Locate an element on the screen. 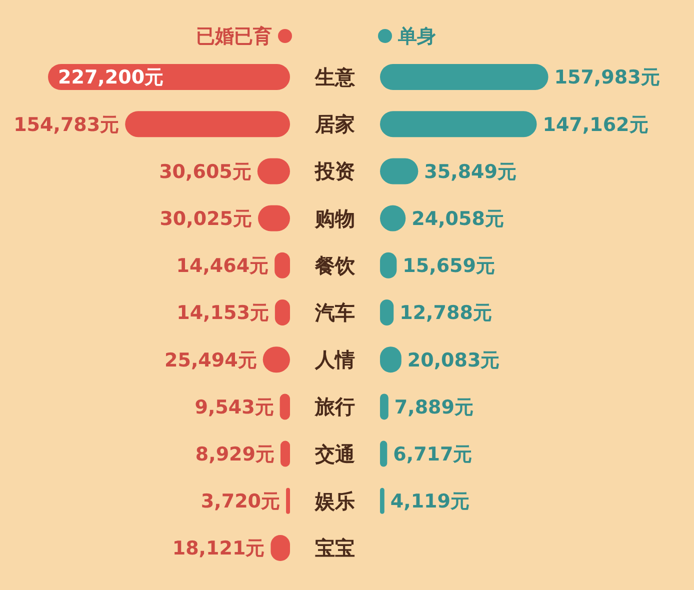 The image size is (694, 590). y-tick-label: 宝宝 is located at coordinates (335, 548).